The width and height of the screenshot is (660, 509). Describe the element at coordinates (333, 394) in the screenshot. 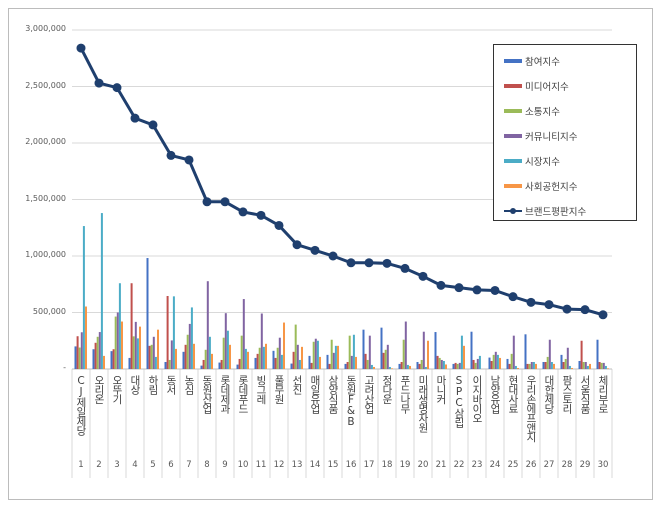

I see `x-category-label: 삼양식품` at that location.